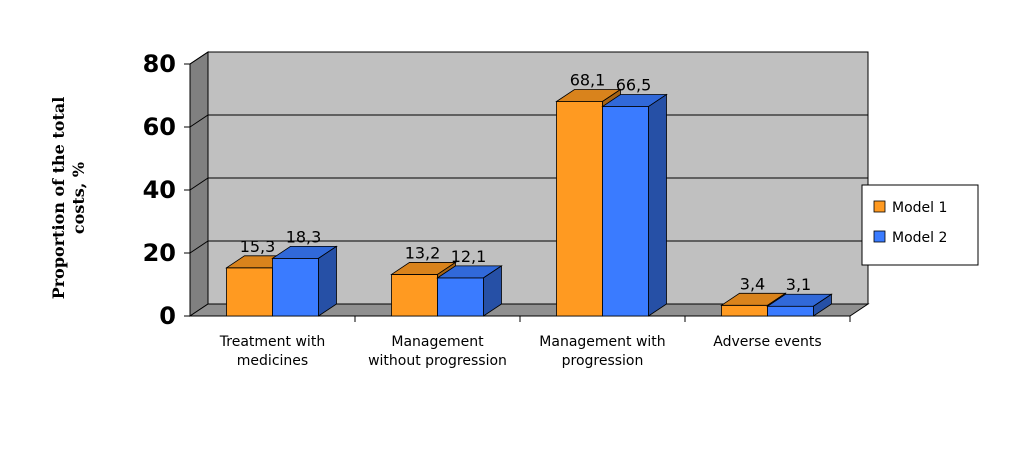 The image size is (1018, 457). Describe the element at coordinates (437, 342) in the screenshot. I see `x-tick-label: Management` at that location.